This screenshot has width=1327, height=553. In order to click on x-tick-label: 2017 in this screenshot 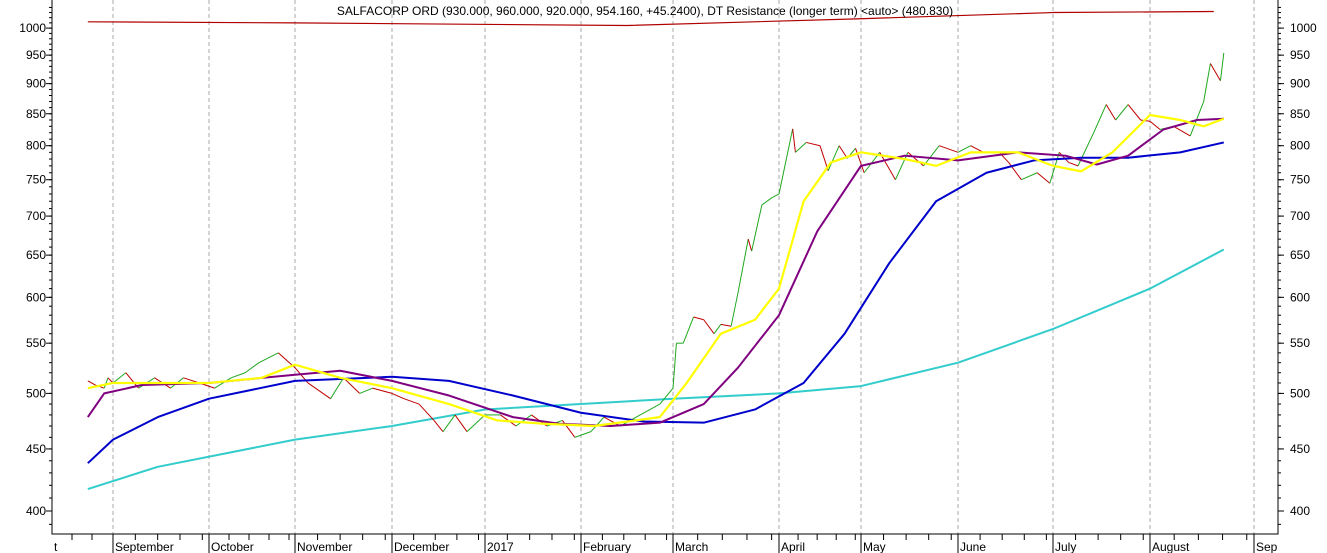, I will do `click(500, 546)`.